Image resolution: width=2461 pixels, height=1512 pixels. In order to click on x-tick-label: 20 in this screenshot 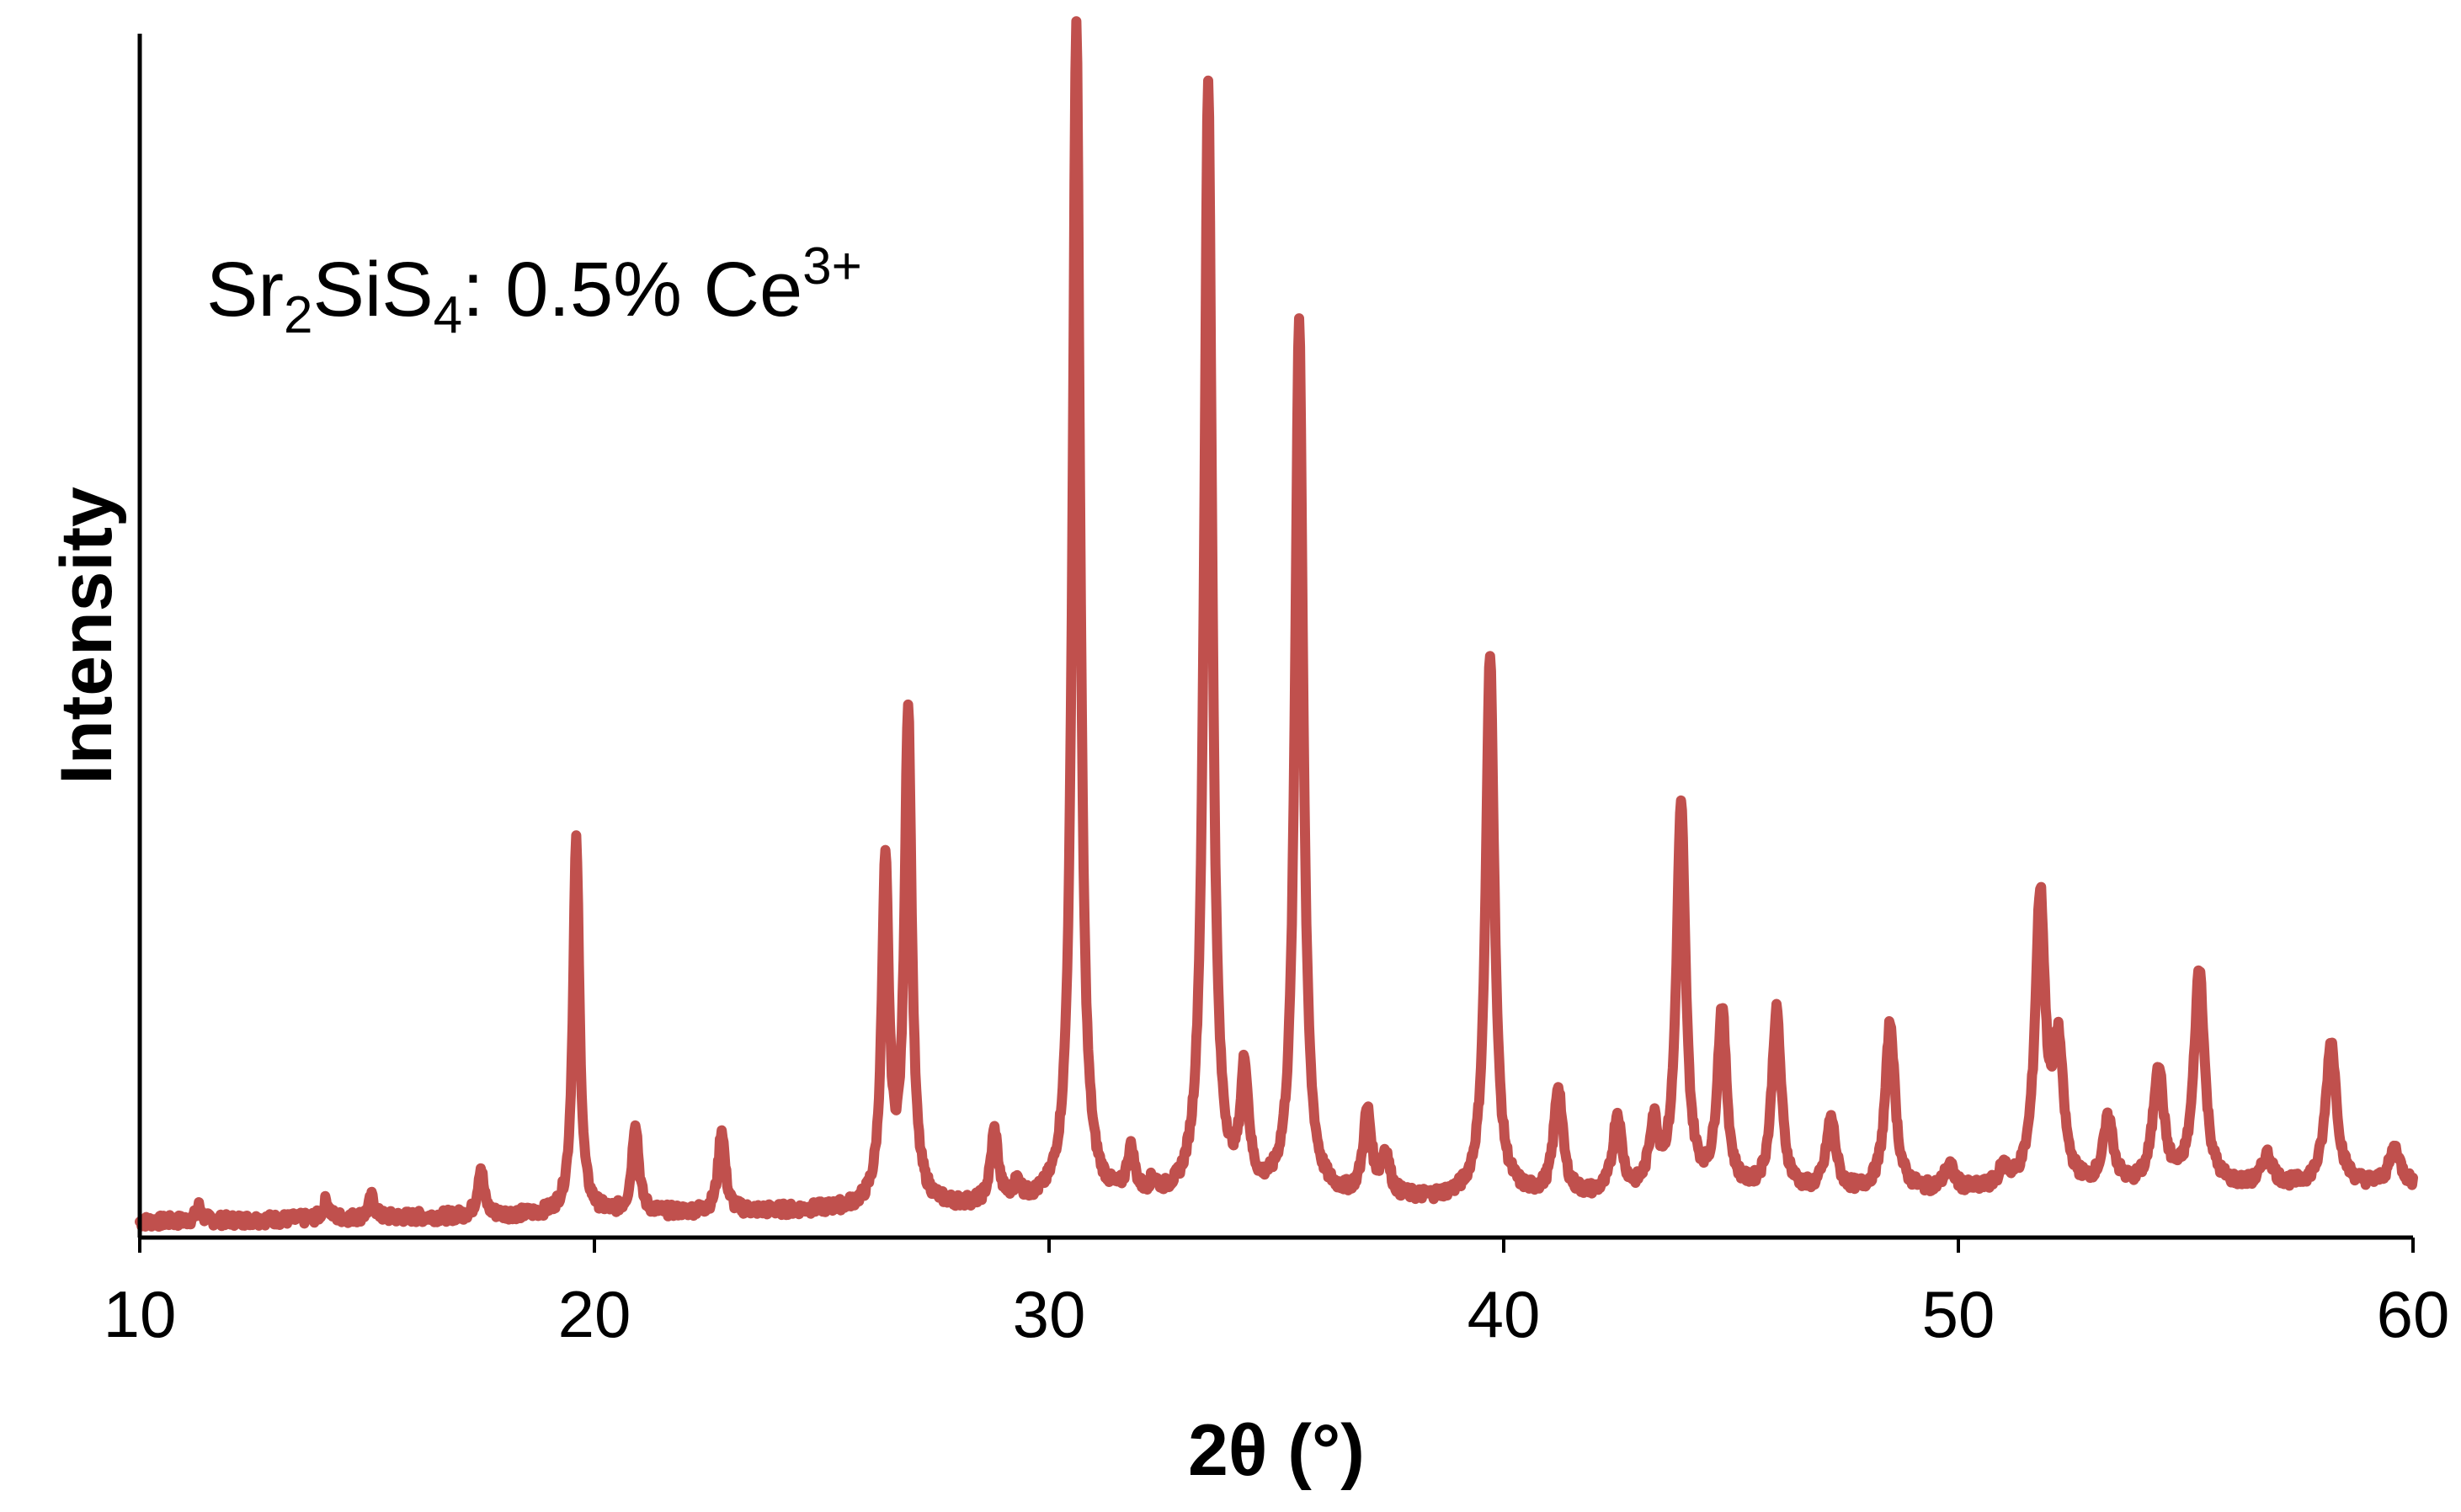, I will do `click(594, 1314)`.